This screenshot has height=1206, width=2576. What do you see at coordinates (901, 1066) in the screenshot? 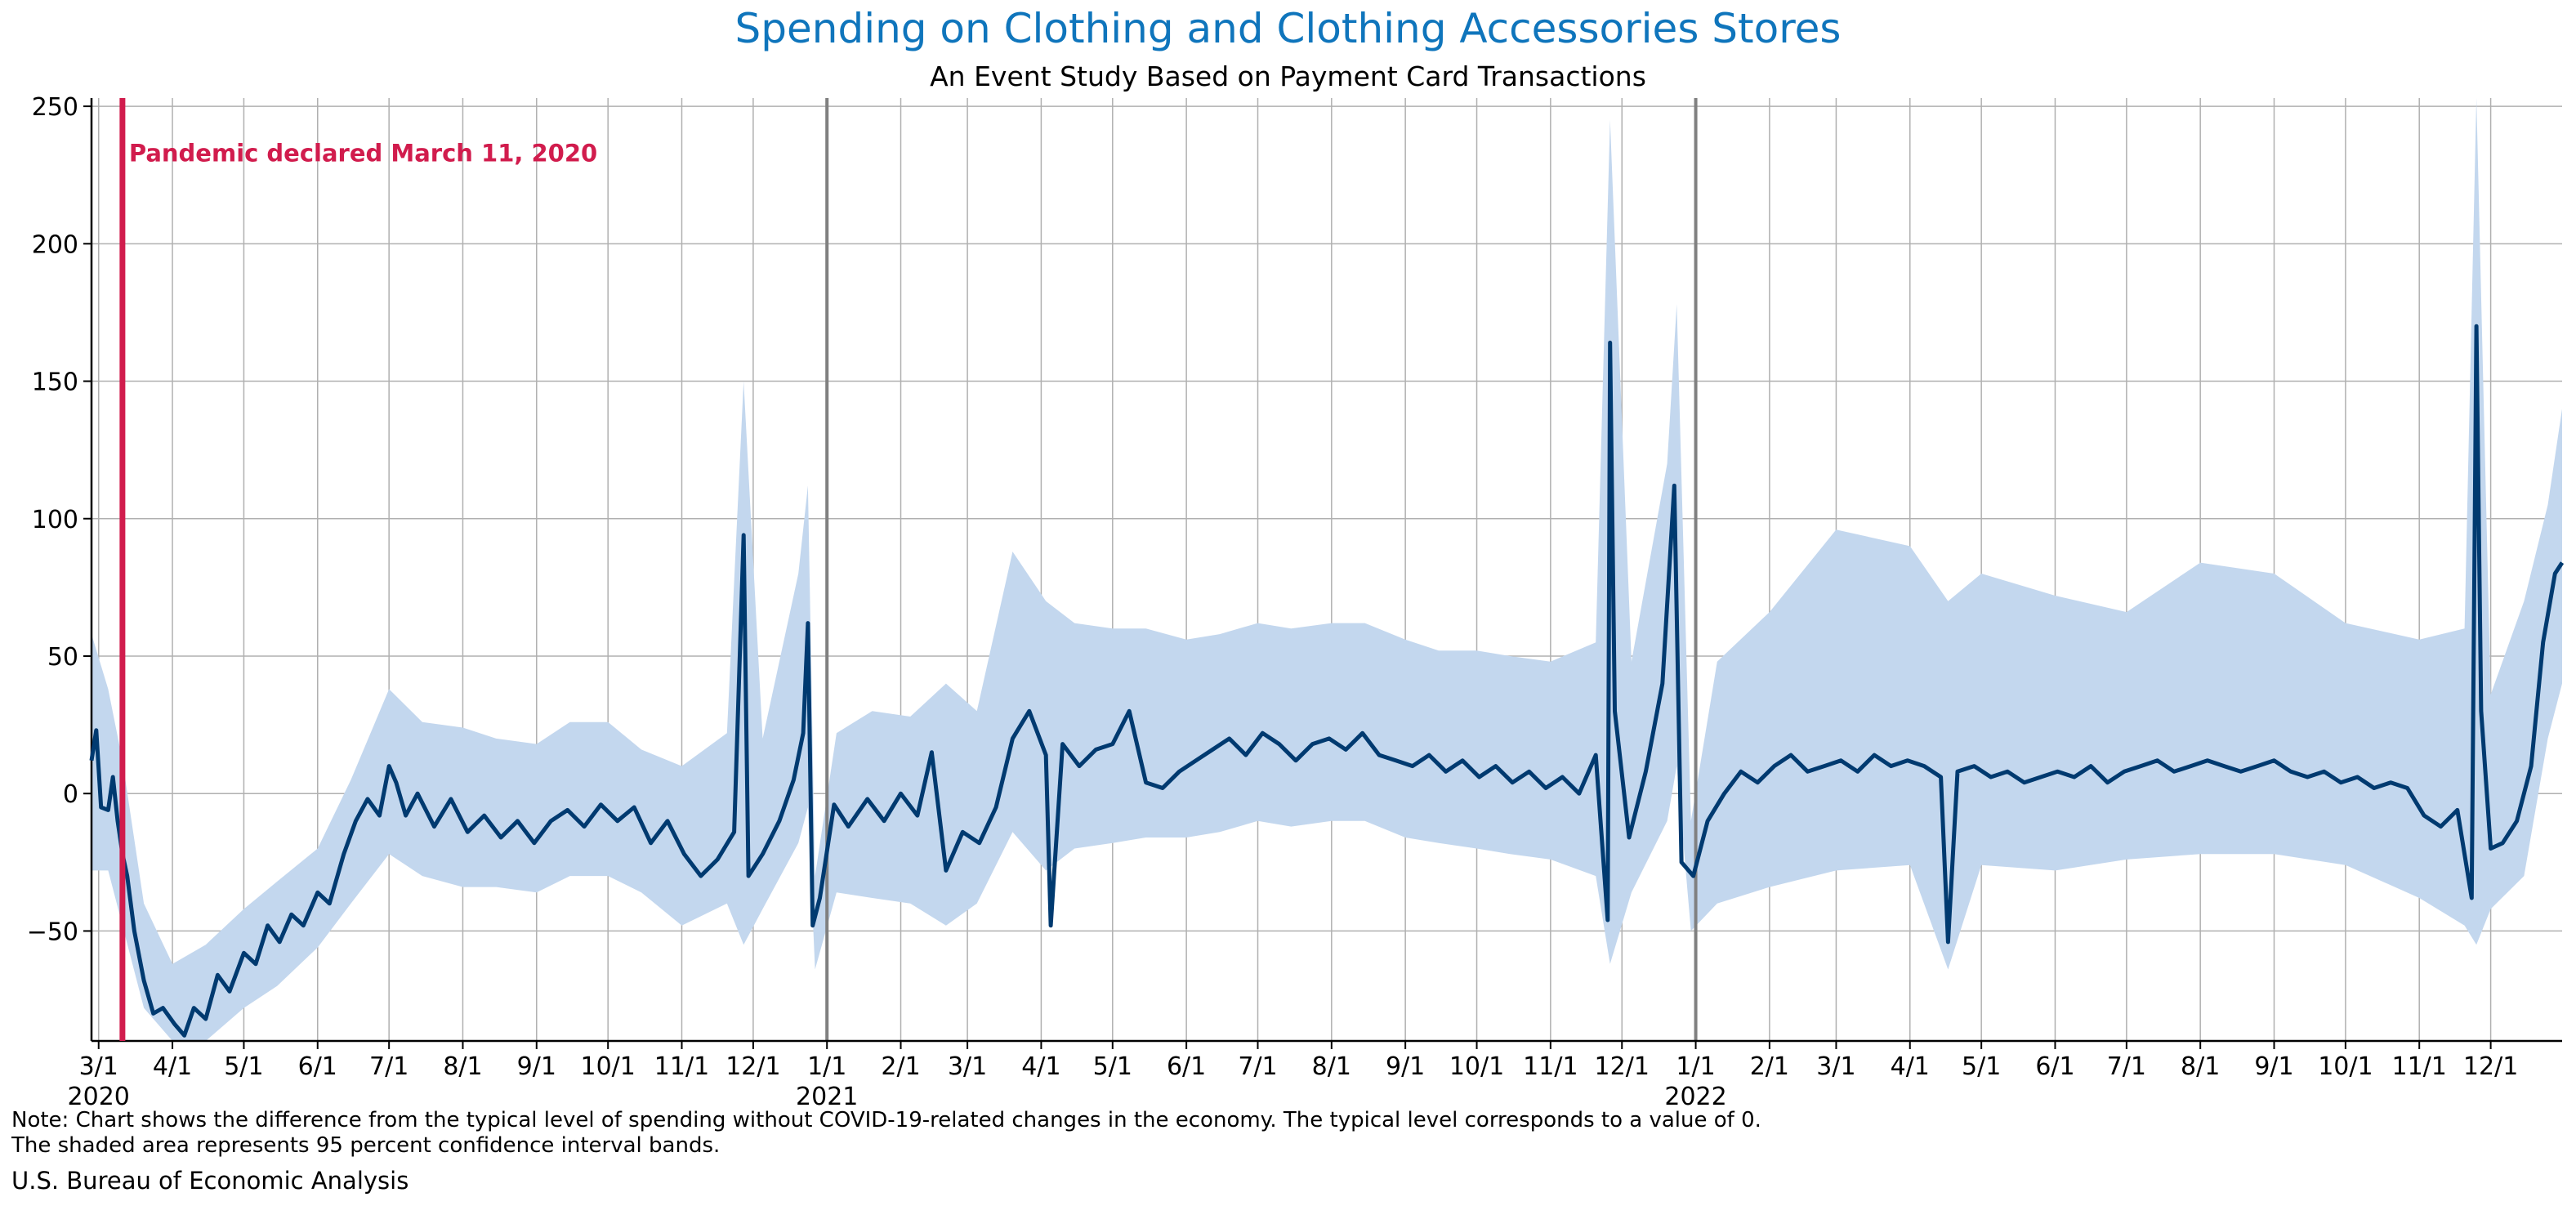
I see `x-tick-label-11: 2/1` at bounding box center [901, 1066].